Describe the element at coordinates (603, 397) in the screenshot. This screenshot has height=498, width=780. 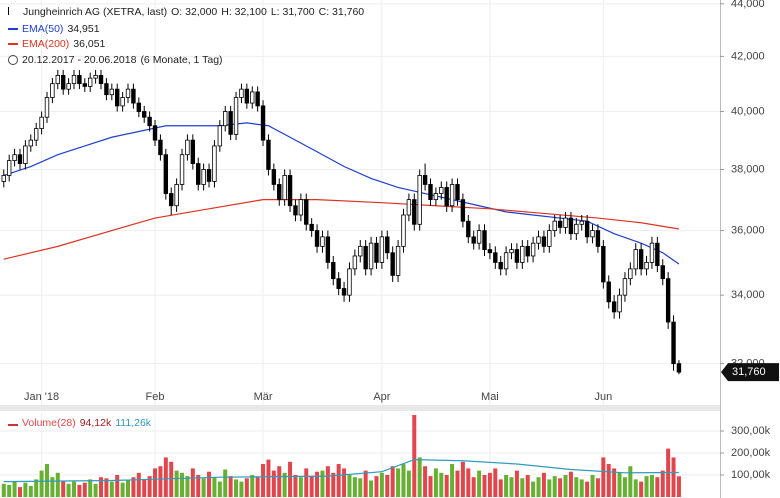
I see `x-tick-label: Jun` at that location.